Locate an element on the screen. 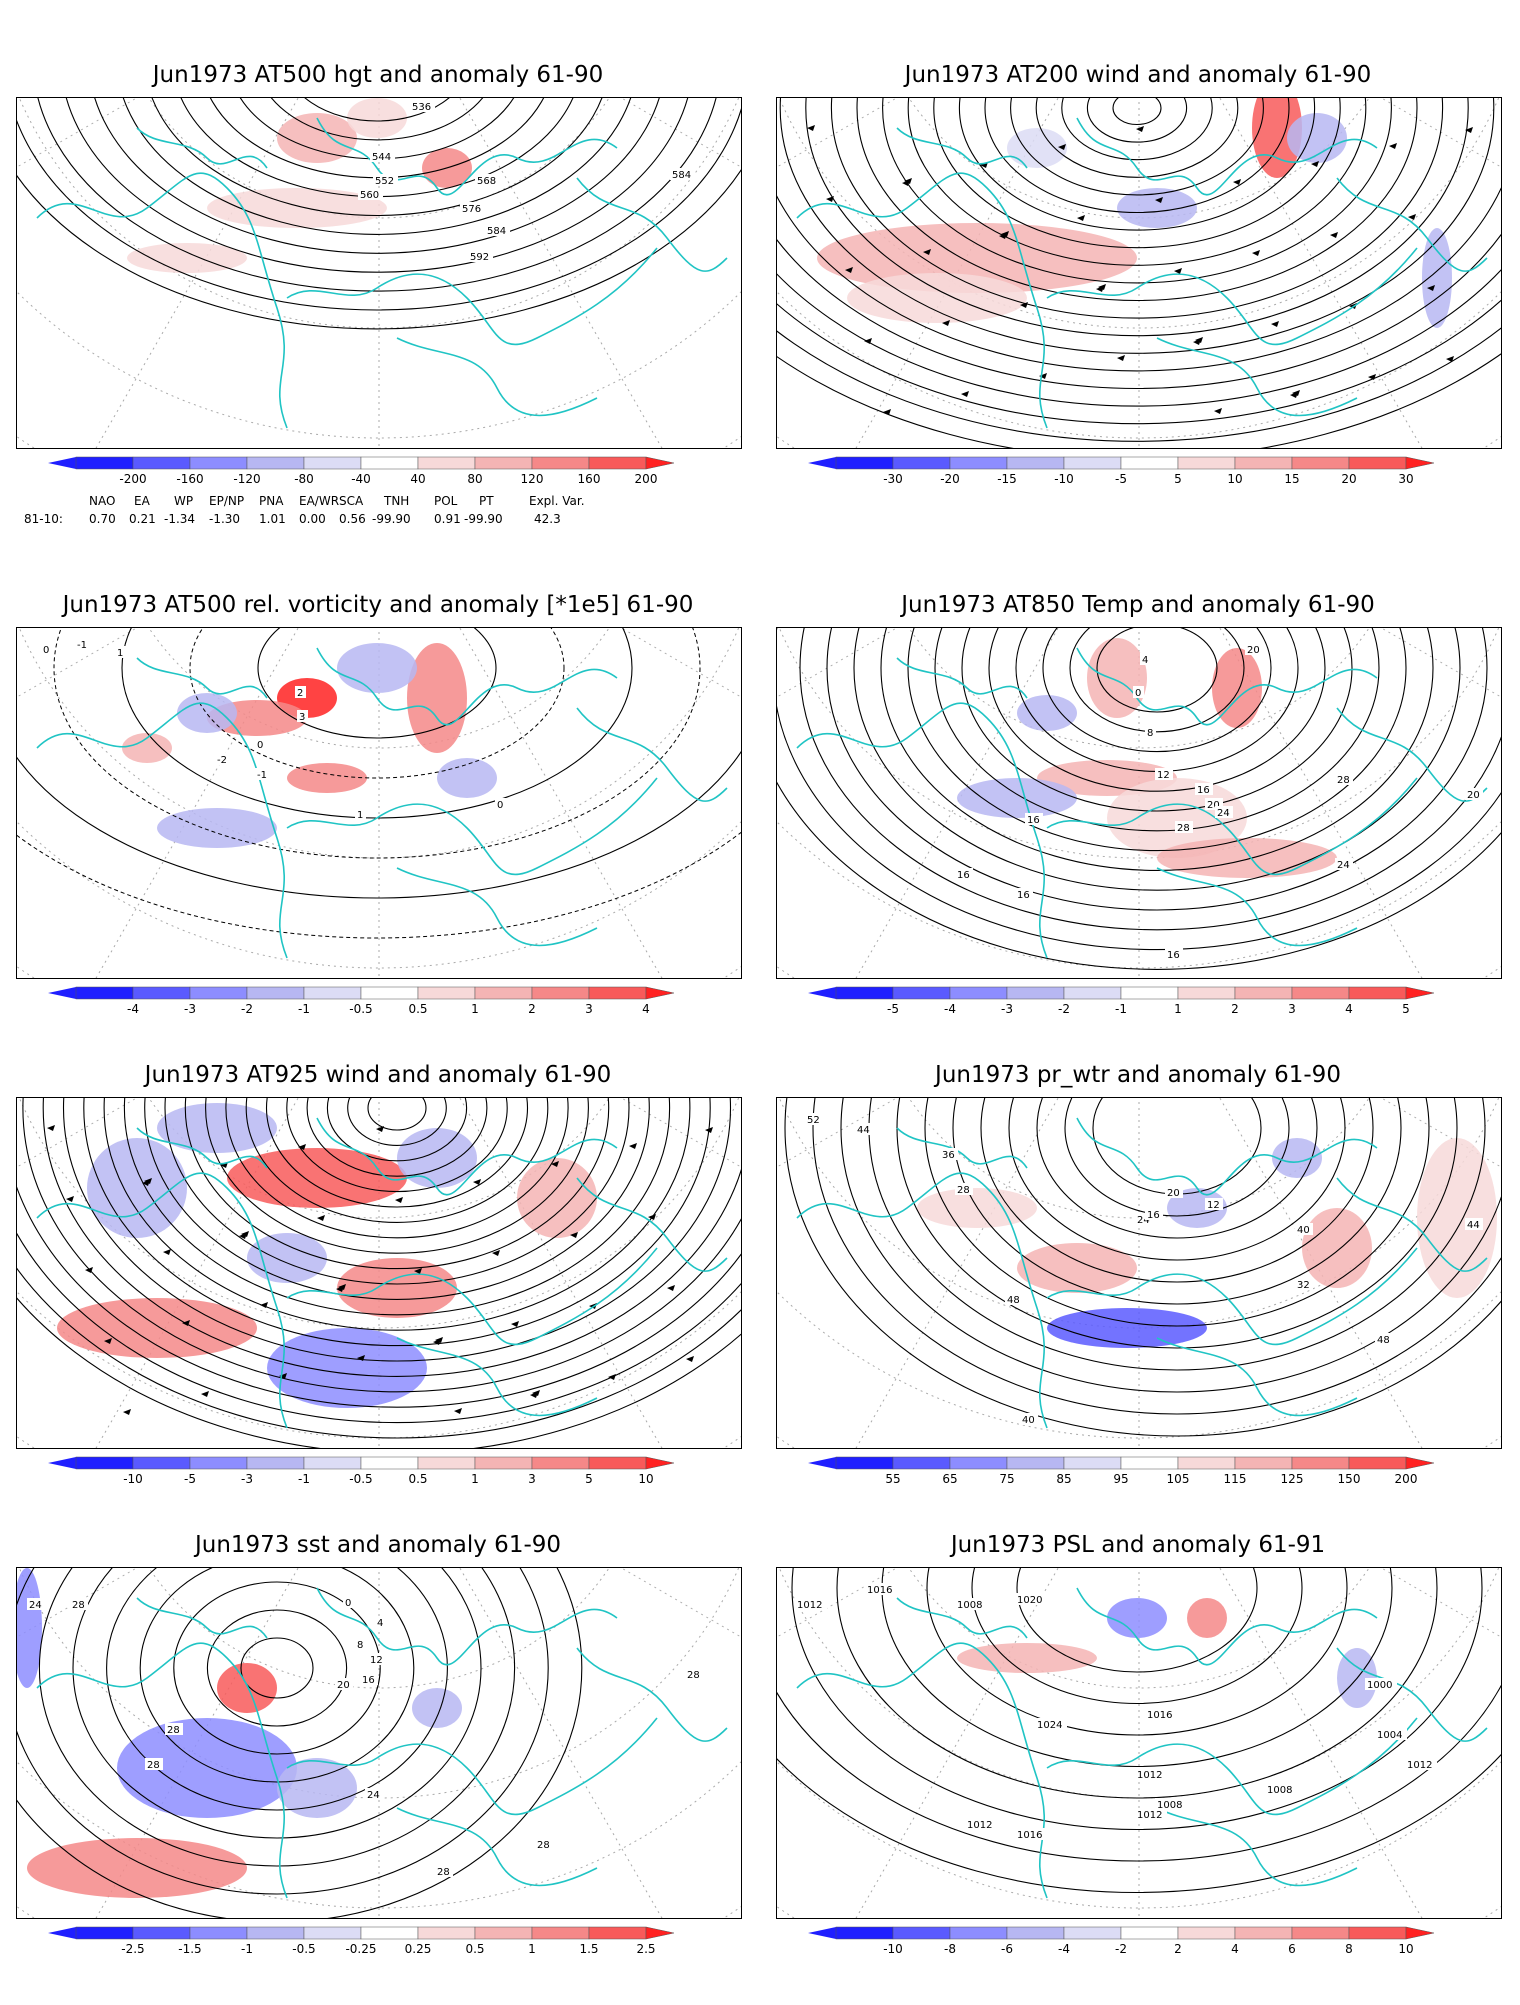  contour-label: 24 is located at coordinates (1223, 813).